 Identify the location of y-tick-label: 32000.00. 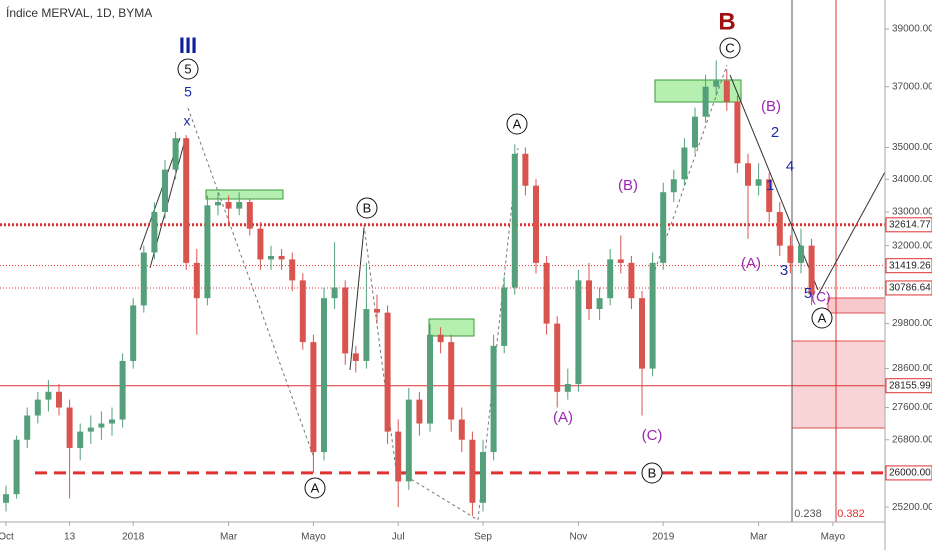
(912, 245).